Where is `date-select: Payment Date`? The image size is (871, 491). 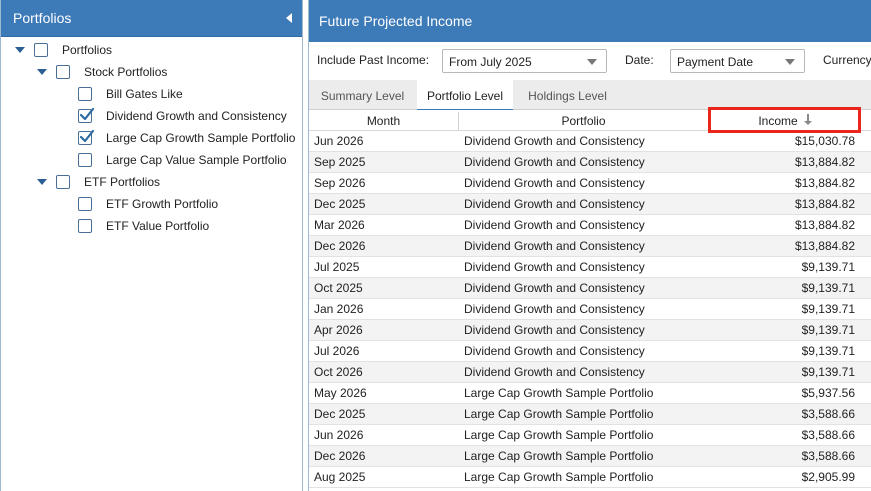 date-select: Payment Date is located at coordinates (737, 61).